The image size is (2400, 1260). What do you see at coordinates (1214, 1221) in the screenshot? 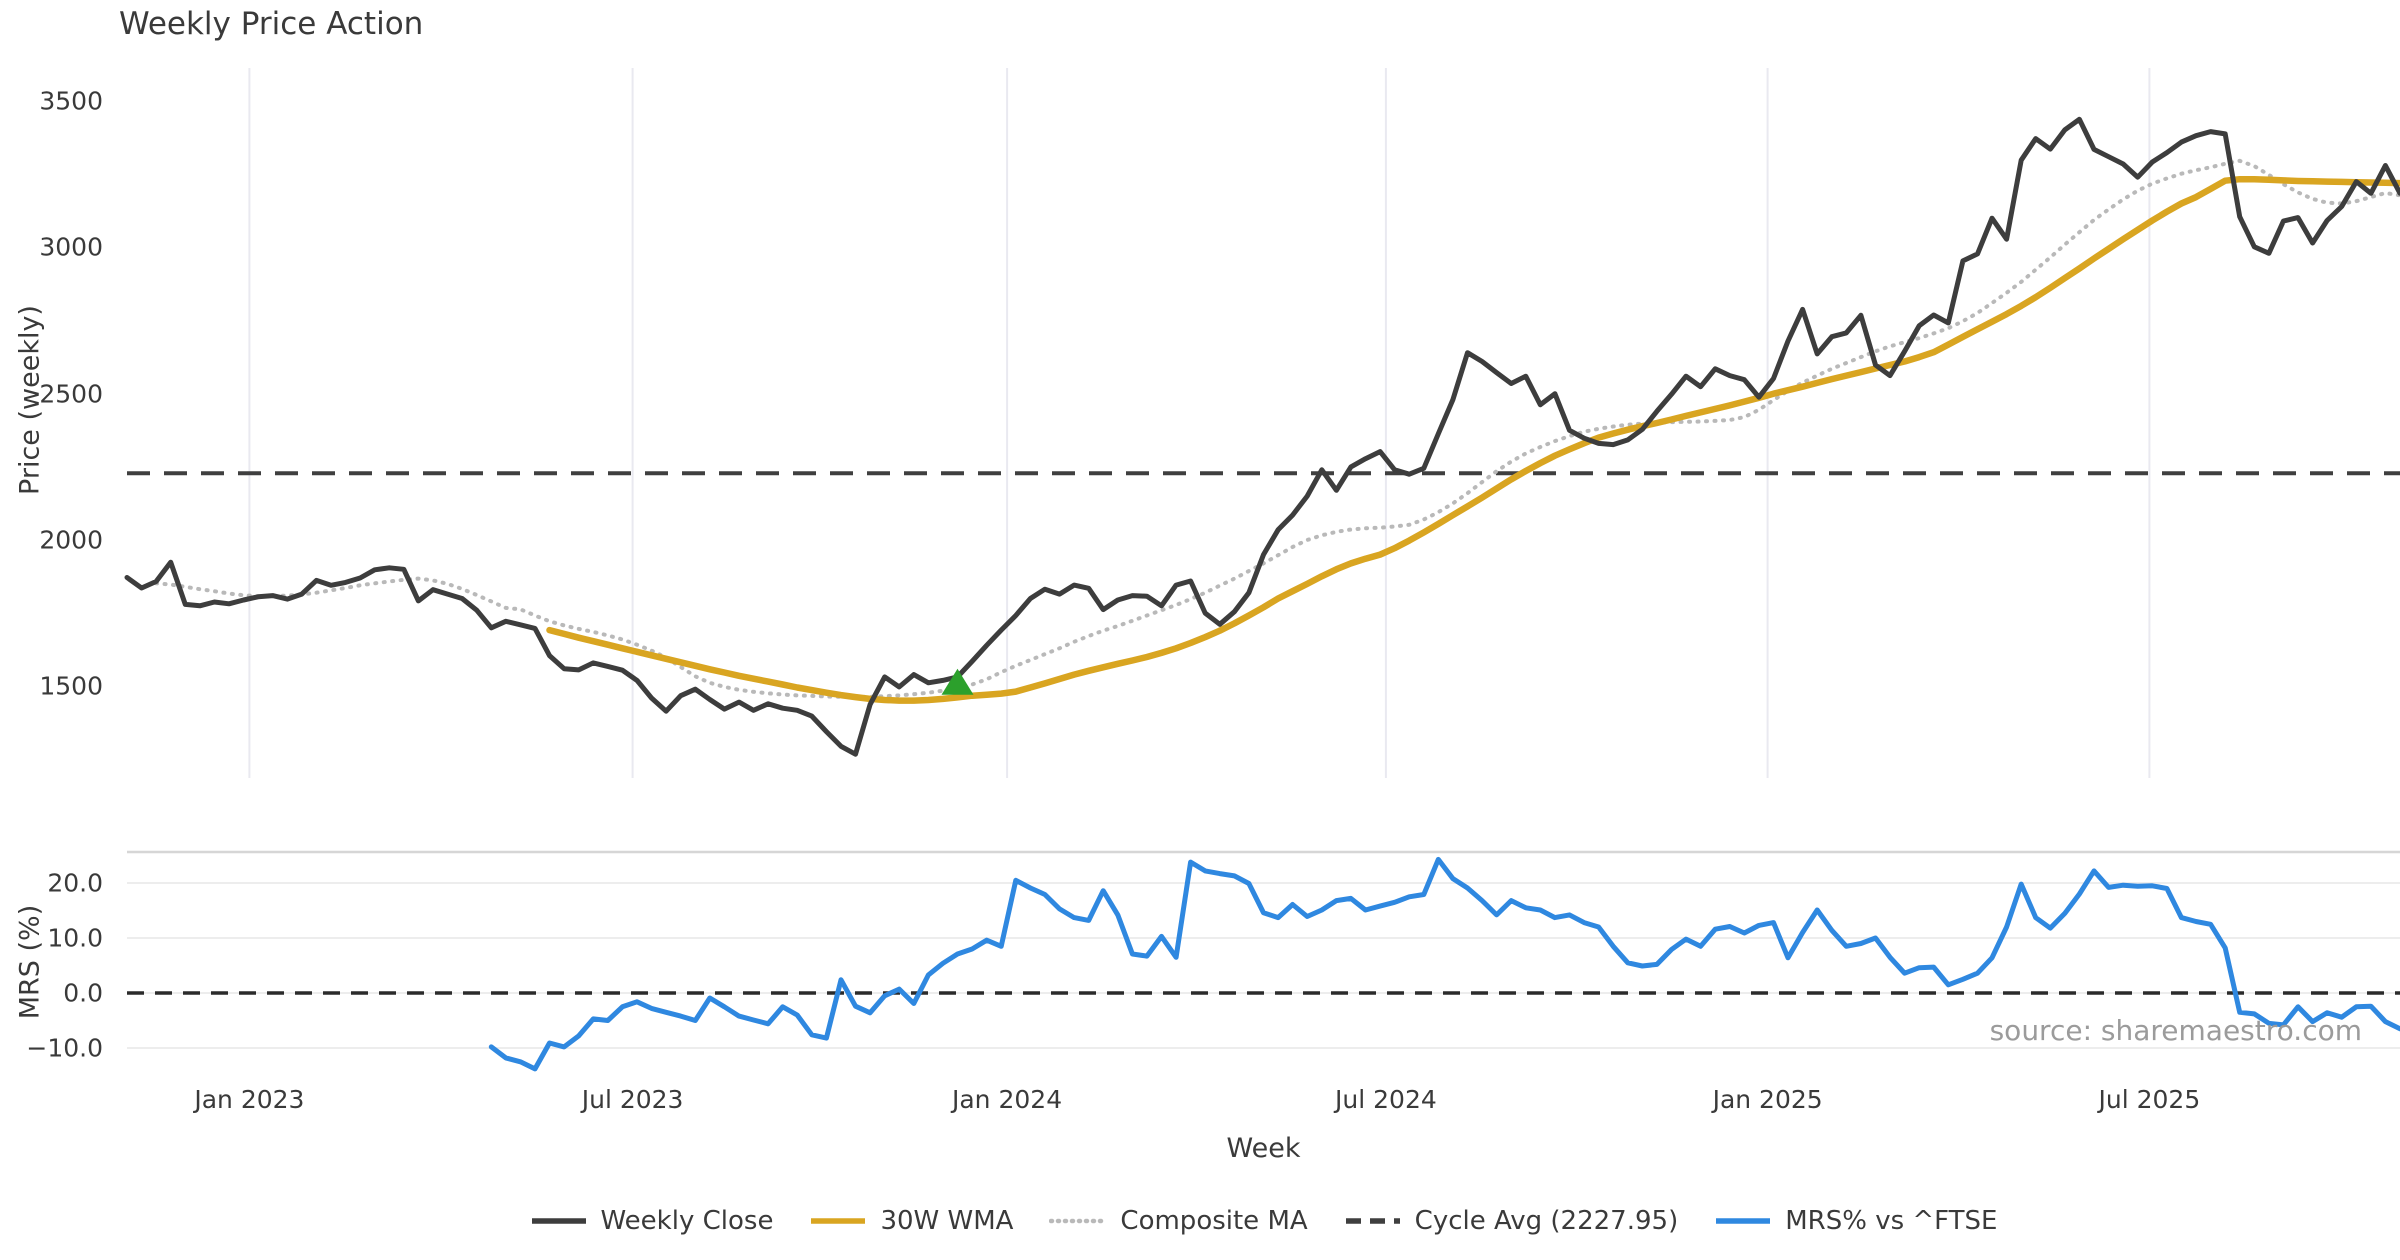
I see `legend-label: Composite MA` at bounding box center [1214, 1221].